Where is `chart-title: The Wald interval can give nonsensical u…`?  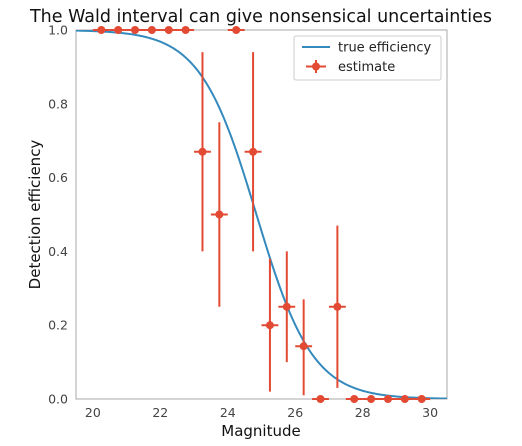
chart-title: The Wald interval can give nonsensical u… is located at coordinates (260, 17).